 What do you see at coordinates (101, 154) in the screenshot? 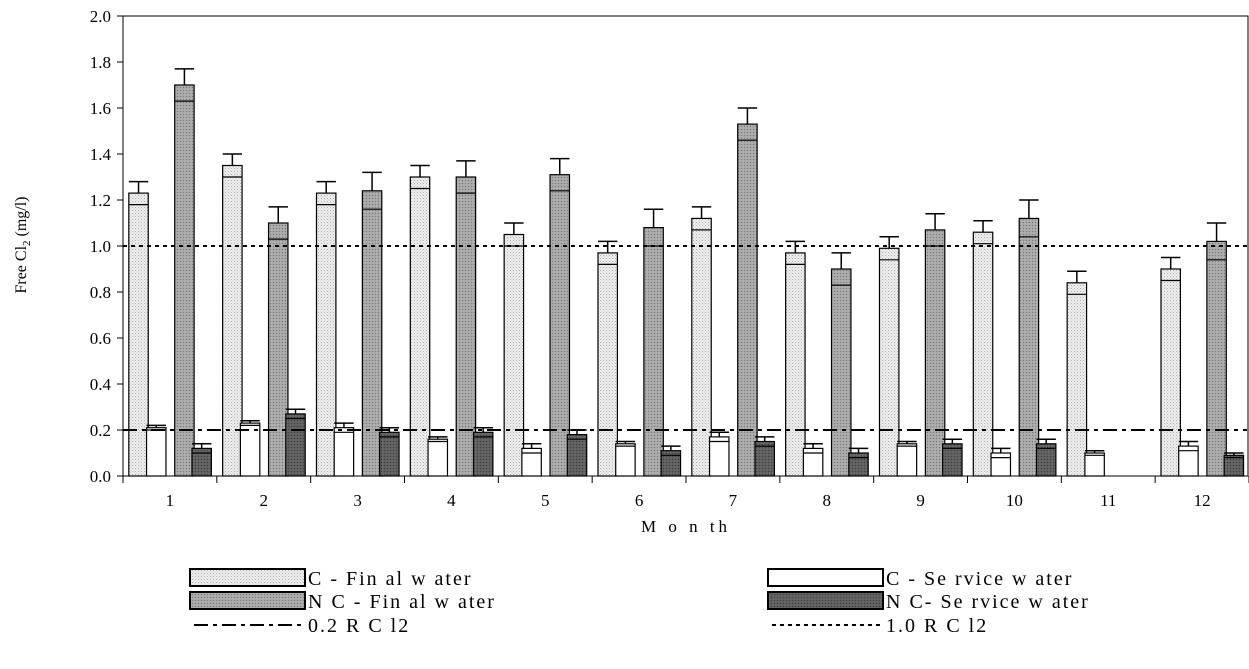
I see `y-tick-label: 1.4` at bounding box center [101, 154].